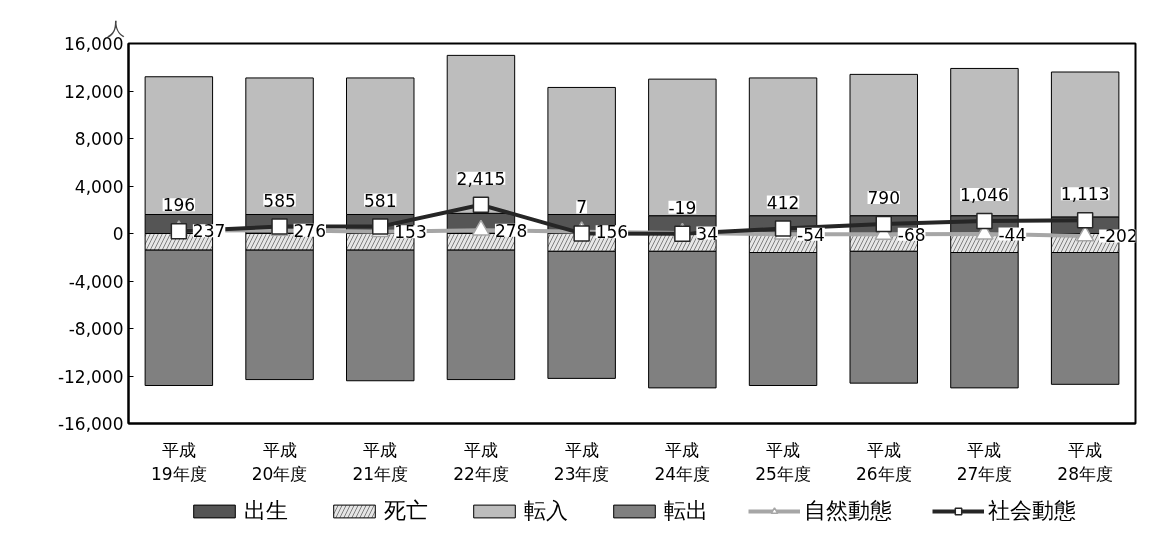 The width and height of the screenshot is (1152, 536). What do you see at coordinates (99, 186) in the screenshot?
I see `y-tick-label: 4,000` at bounding box center [99, 186].